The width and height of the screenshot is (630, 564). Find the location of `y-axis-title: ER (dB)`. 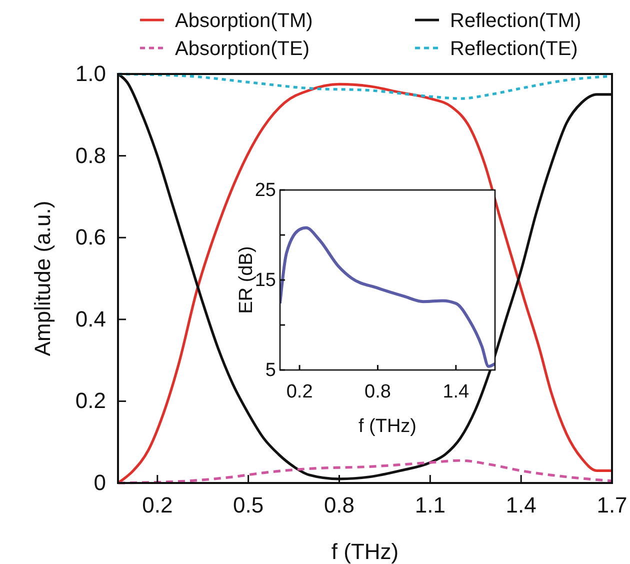

y-axis-title: ER (dB) is located at coordinates (246, 280).